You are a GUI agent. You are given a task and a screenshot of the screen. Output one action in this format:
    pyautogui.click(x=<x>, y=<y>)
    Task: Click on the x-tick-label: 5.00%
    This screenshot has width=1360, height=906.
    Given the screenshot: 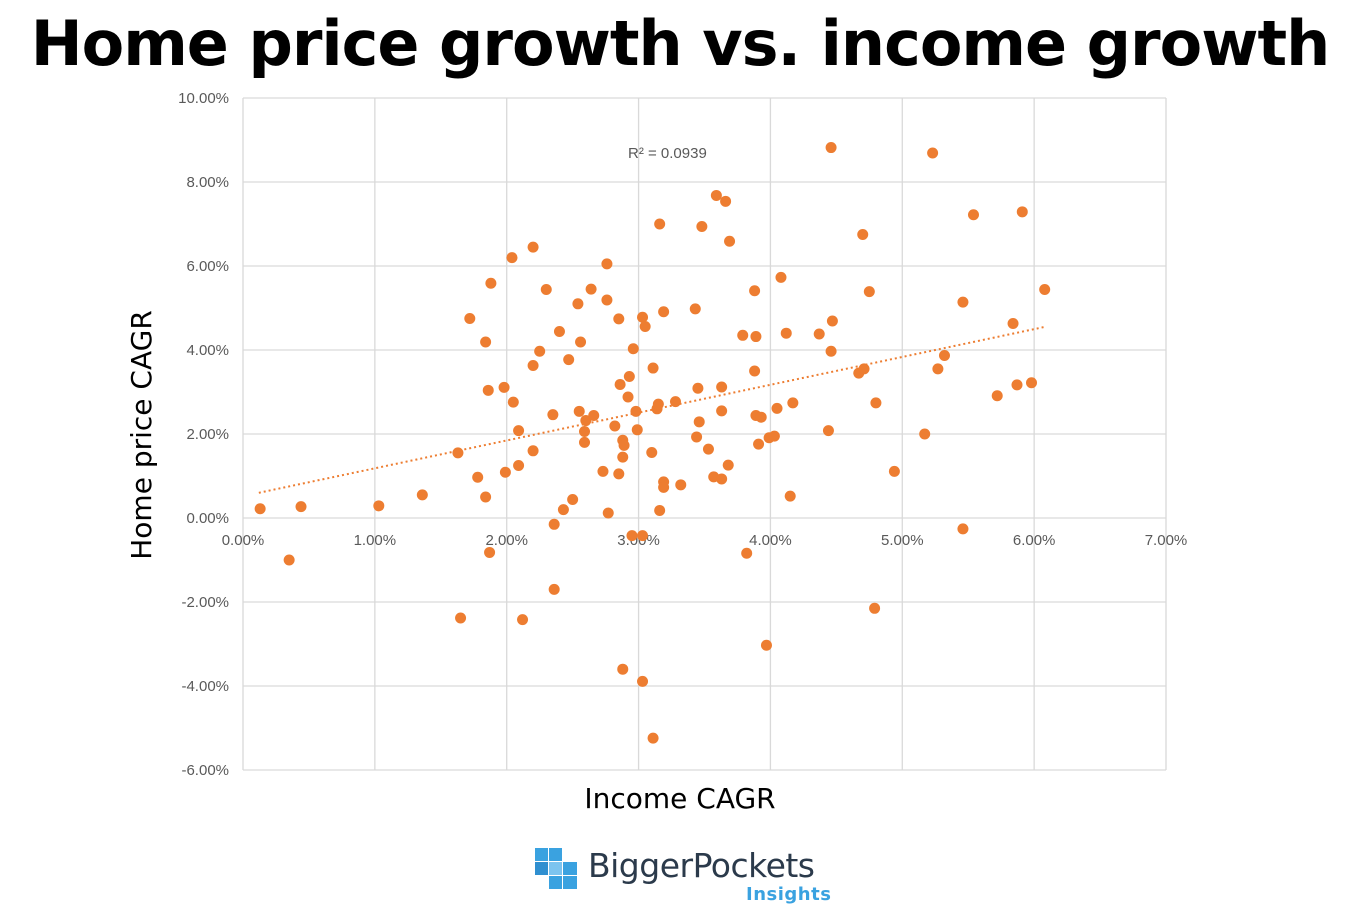 What is the action you would take?
    pyautogui.click(x=902, y=540)
    